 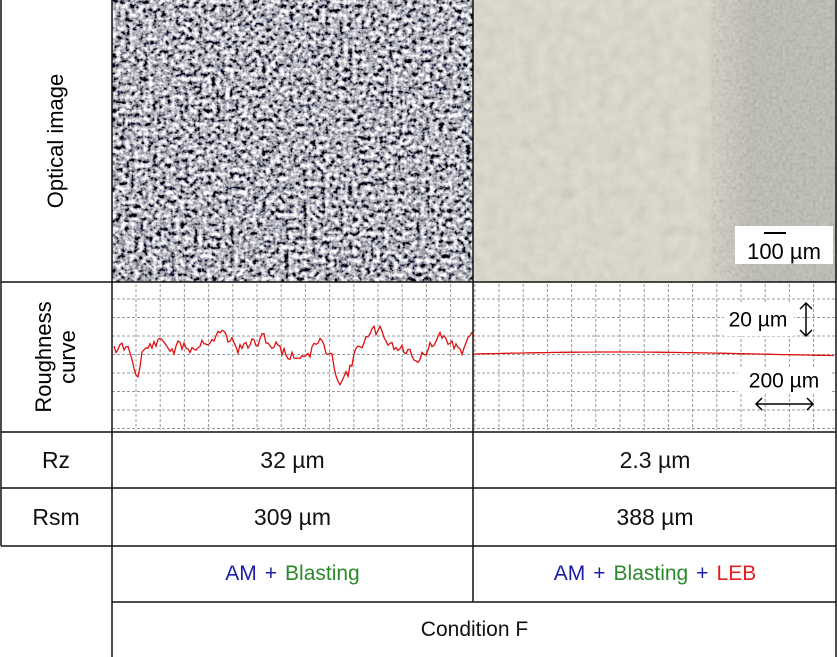 What do you see at coordinates (655, 459) in the screenshot?
I see `value: 2.3 µm` at bounding box center [655, 459].